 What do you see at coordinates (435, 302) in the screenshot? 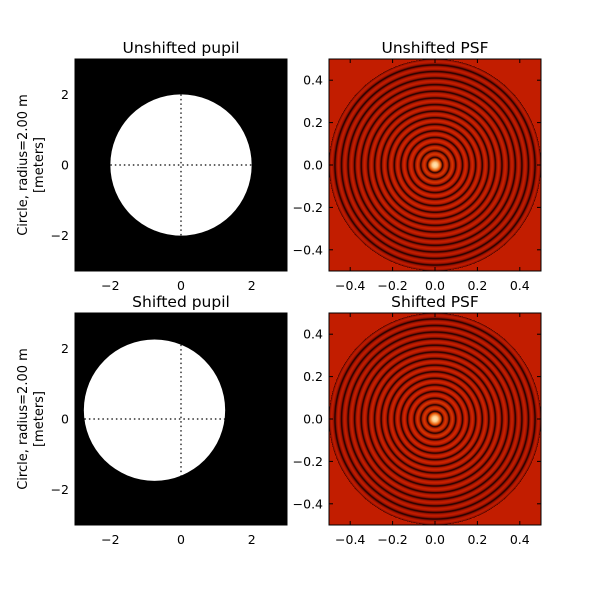
I see `panel-title: Shifted PSF` at bounding box center [435, 302].